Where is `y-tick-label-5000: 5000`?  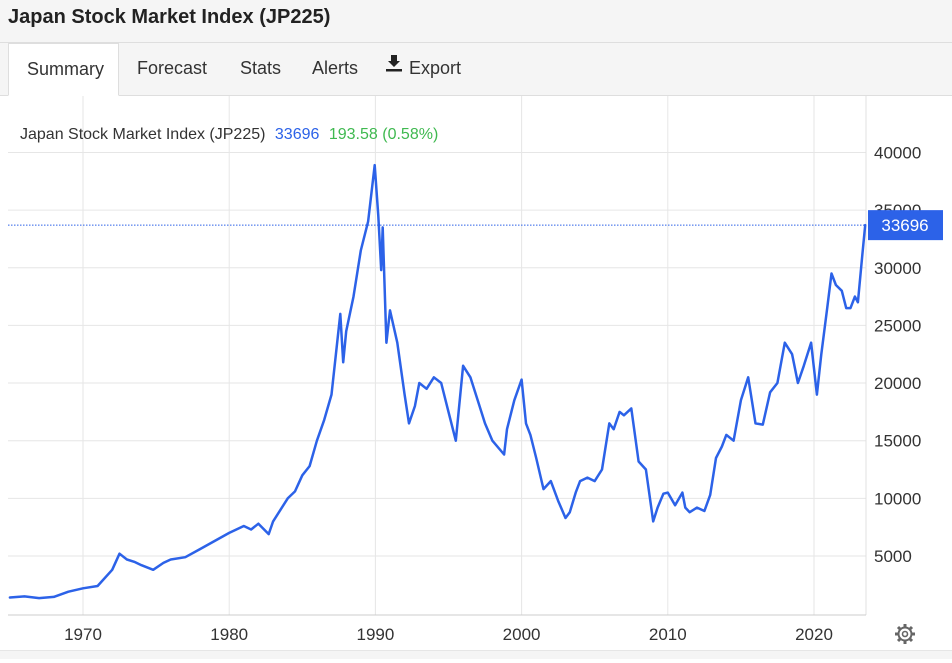 y-tick-label-5000: 5000 is located at coordinates (893, 556).